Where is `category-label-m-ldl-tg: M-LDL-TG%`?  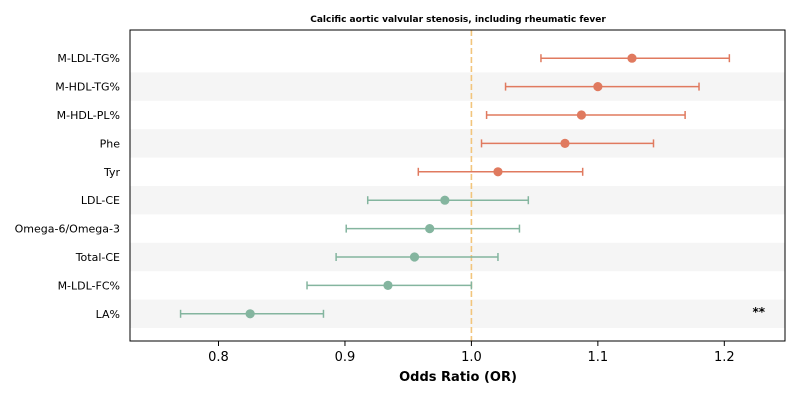
category-label-m-ldl-tg: M-LDL-TG% is located at coordinates (88, 58).